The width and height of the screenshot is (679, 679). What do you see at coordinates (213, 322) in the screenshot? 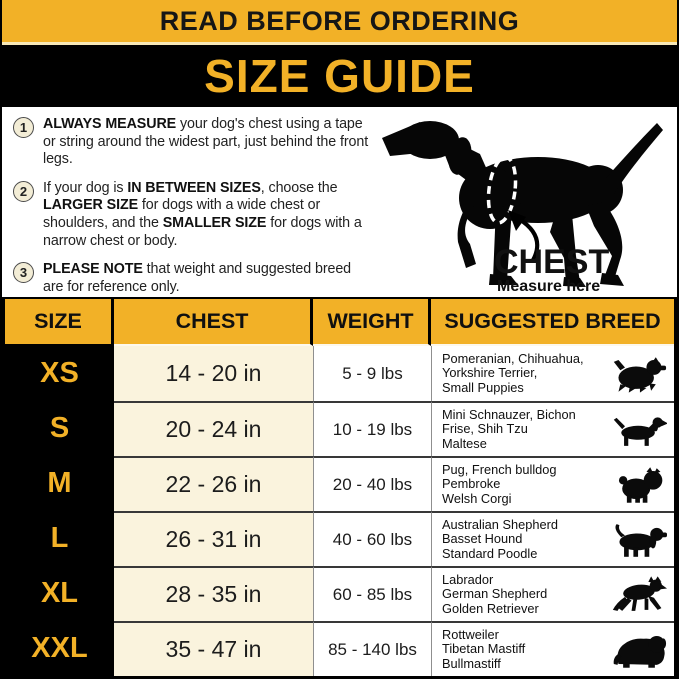
I see `header-chest: CHEST` at bounding box center [213, 322].